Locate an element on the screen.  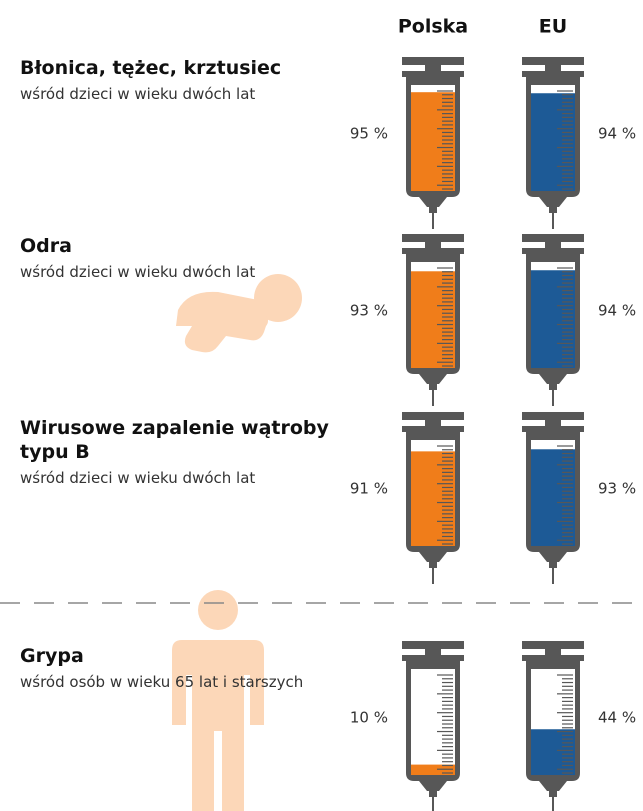
row-title: Wirusowe zapalenie wątroby typu B is located at coordinates (174, 440).